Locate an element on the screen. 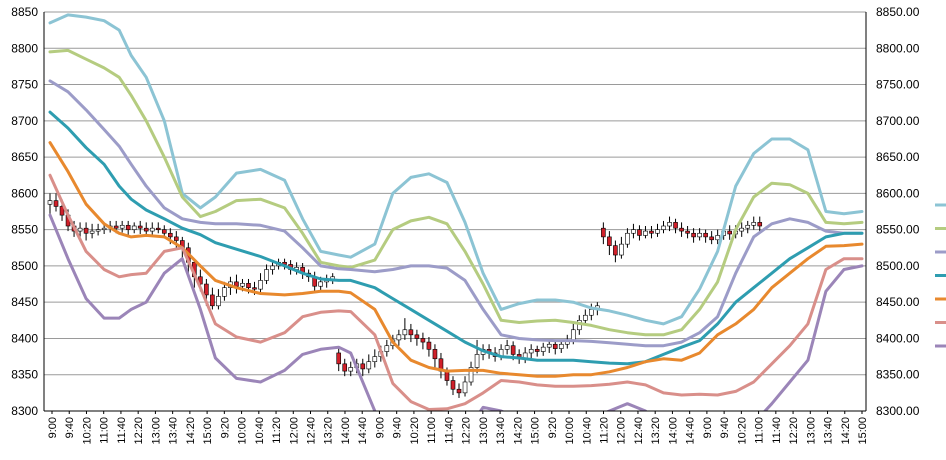  x-tick-label: 14:40 is located at coordinates (363, 431).